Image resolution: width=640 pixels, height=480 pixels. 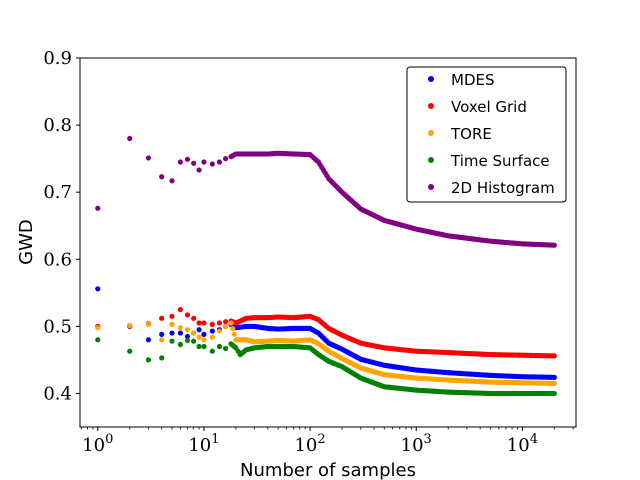 What do you see at coordinates (97, 444) in the screenshot?
I see `x-tick-label: 10⁰` at bounding box center [97, 444].